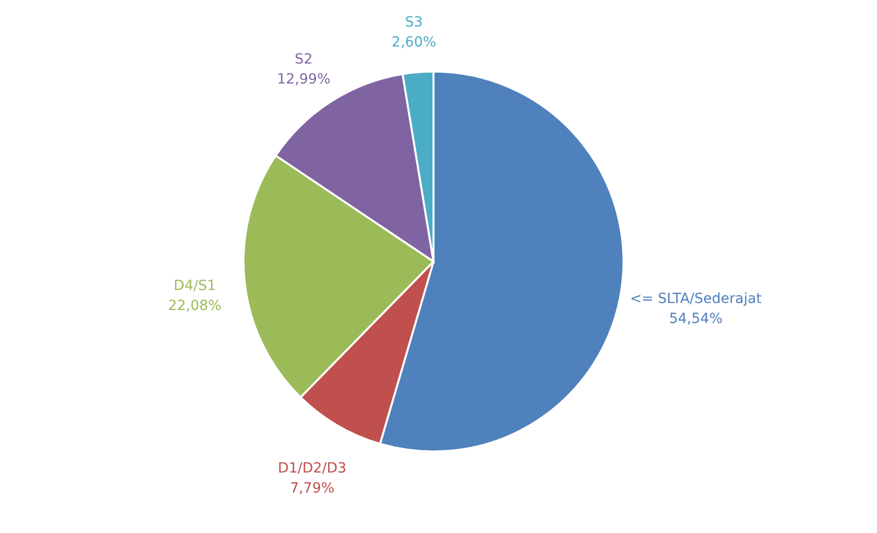 The height and width of the screenshot is (533, 877). Describe the element at coordinates (303, 80) in the screenshot. I see `data-label: 12,99%` at that location.